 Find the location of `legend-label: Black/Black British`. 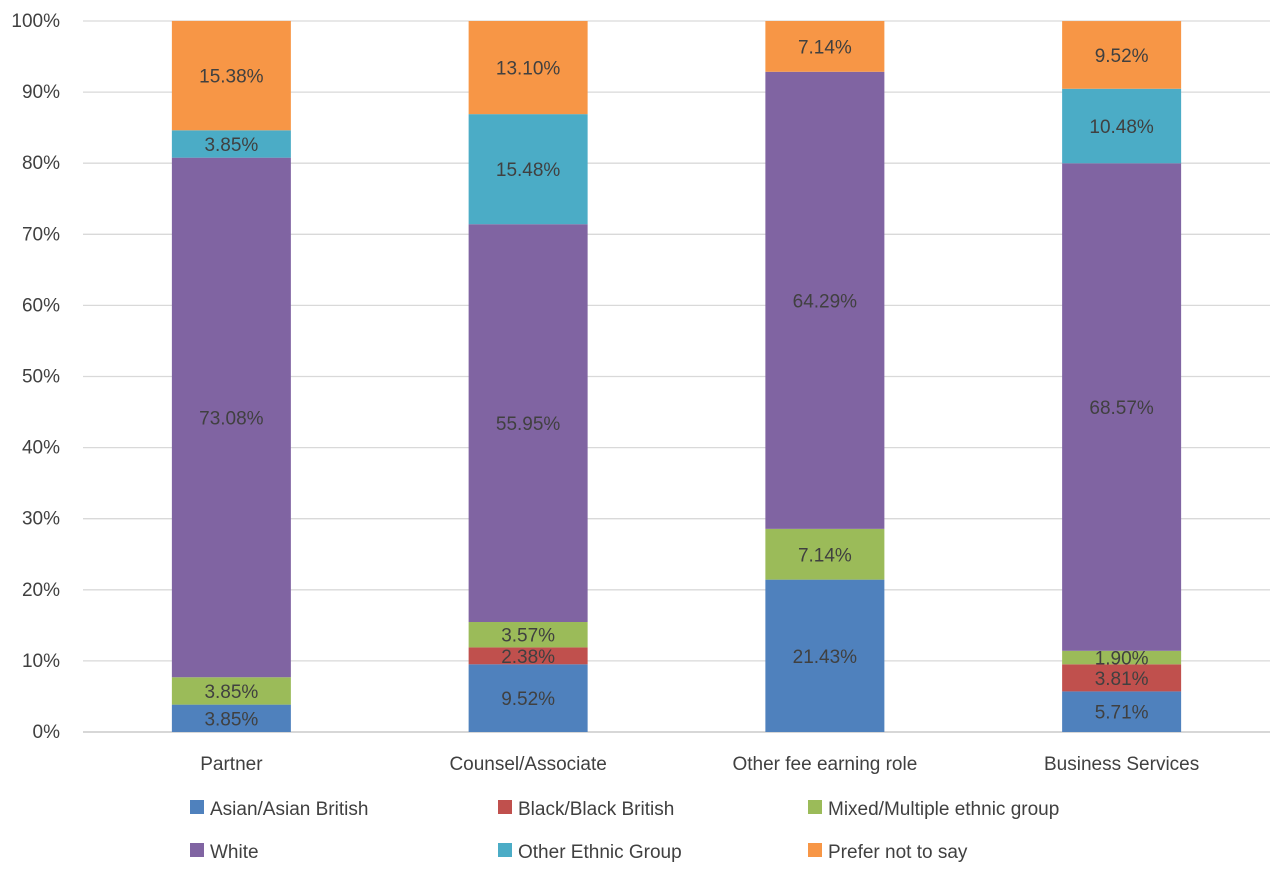

legend-label: Black/Black British is located at coordinates (596, 809).